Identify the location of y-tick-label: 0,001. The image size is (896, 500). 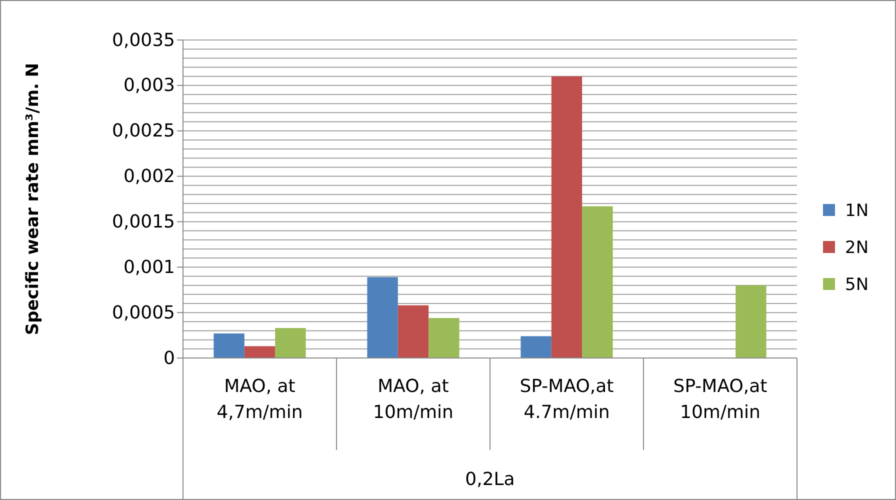
(149, 267).